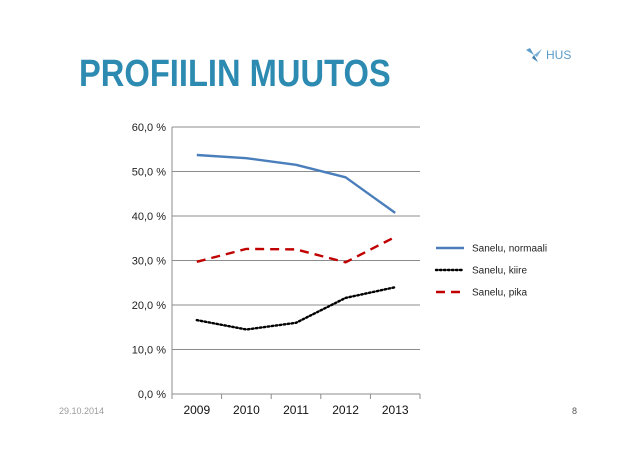 Image resolution: width=638 pixels, height=451 pixels. What do you see at coordinates (246, 410) in the screenshot?
I see `x-tick-label: 2010` at bounding box center [246, 410].